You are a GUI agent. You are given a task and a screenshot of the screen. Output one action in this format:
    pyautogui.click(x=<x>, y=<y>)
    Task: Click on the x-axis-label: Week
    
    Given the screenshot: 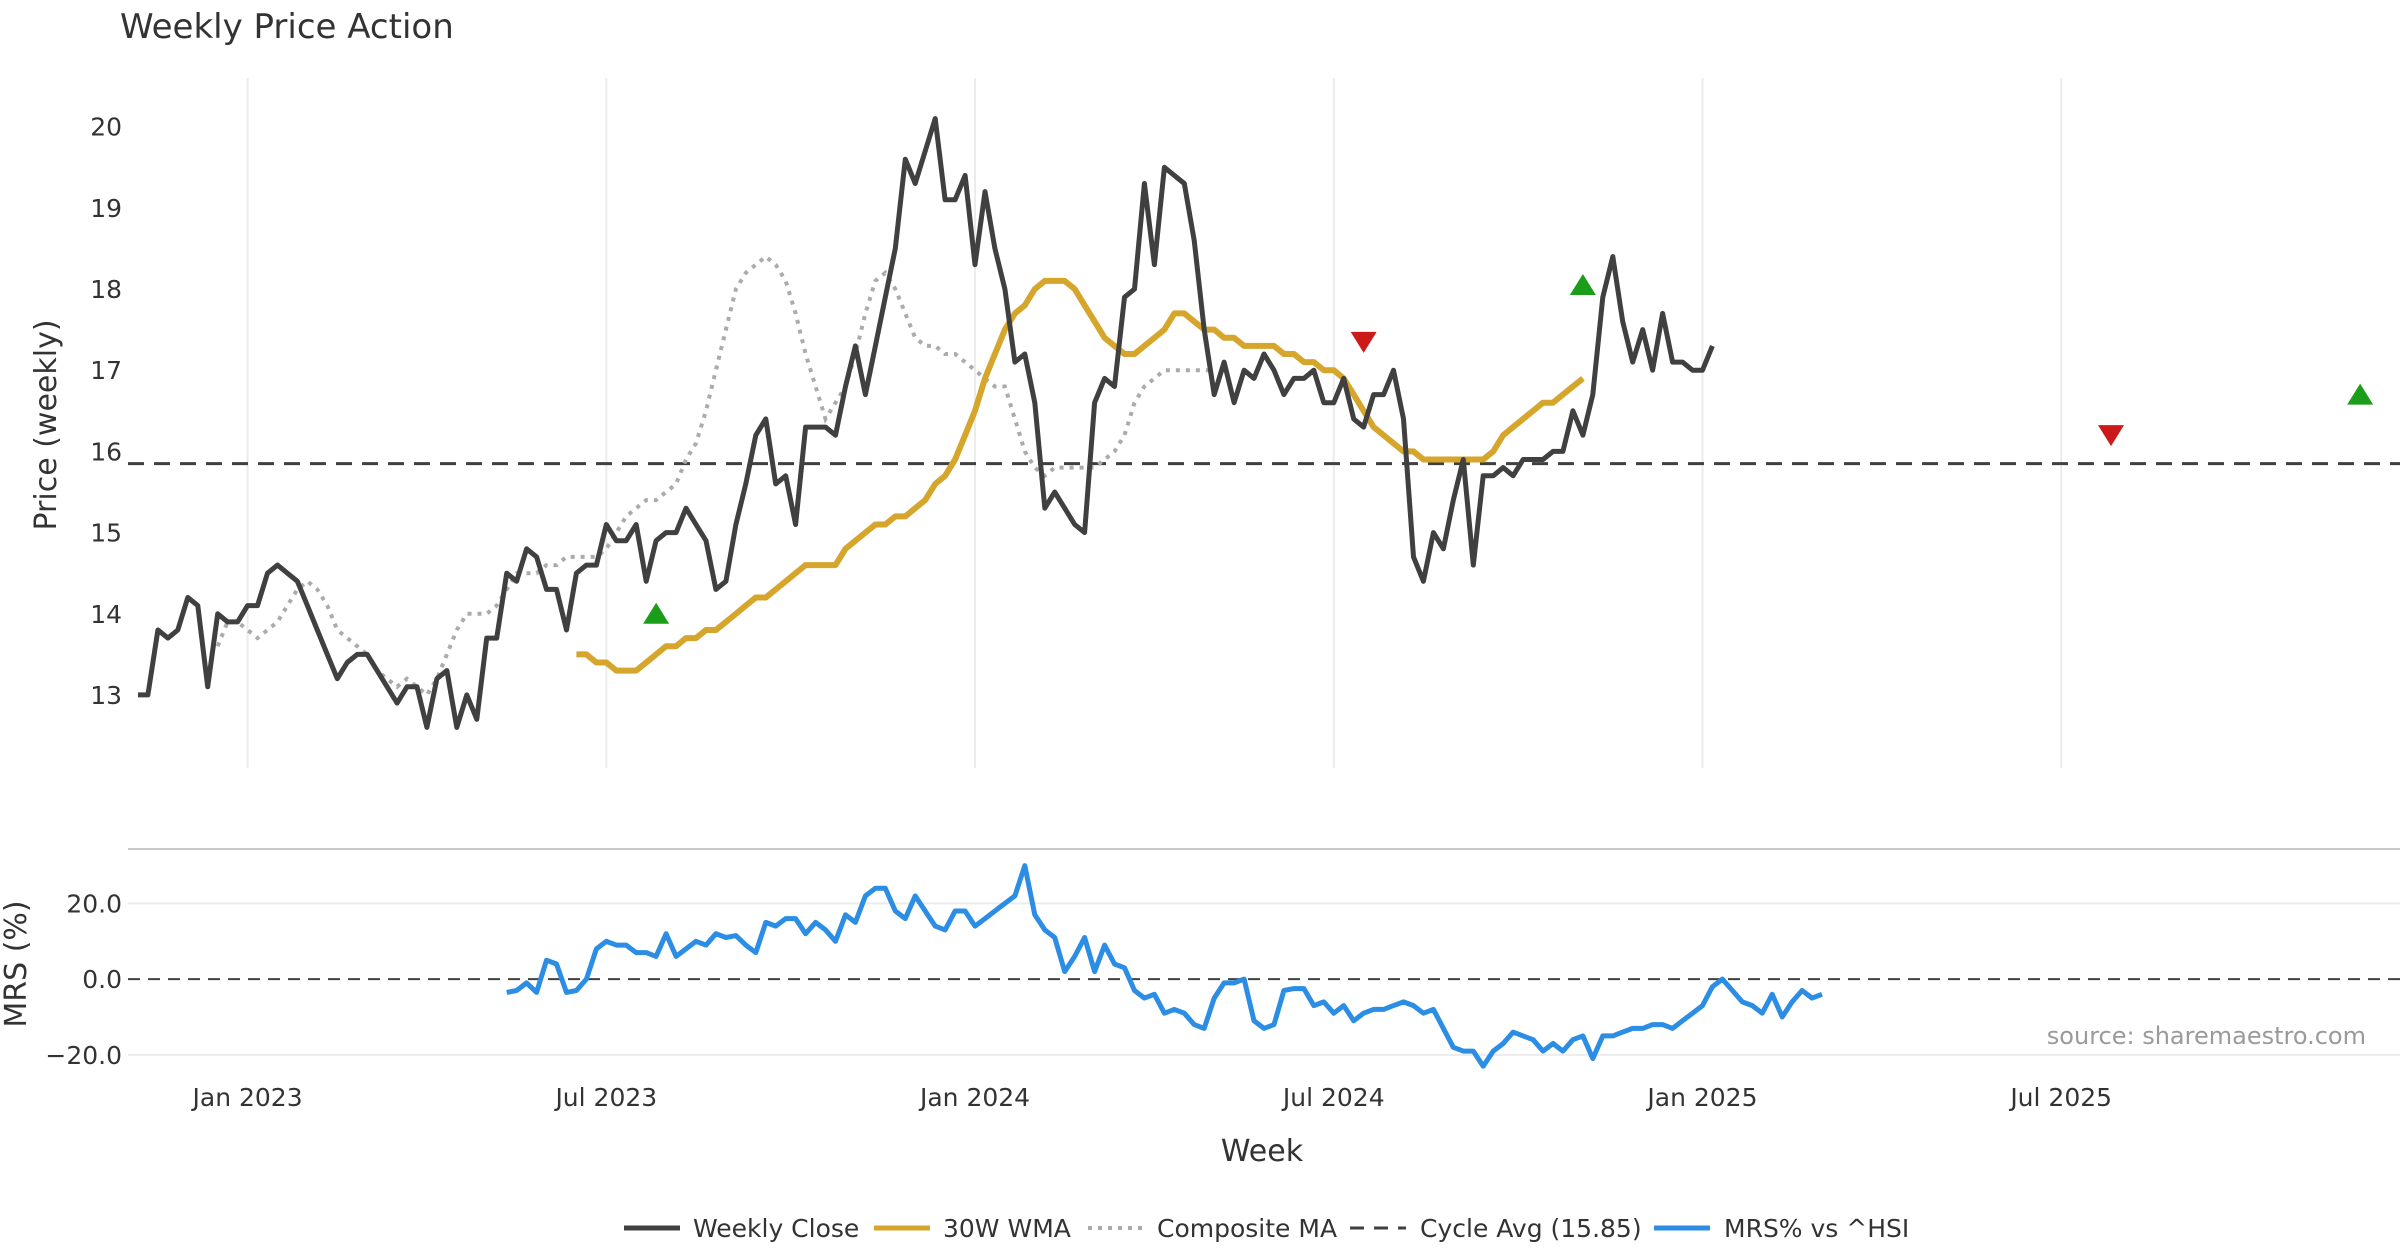 What is the action you would take?
    pyautogui.click(x=1262, y=1151)
    